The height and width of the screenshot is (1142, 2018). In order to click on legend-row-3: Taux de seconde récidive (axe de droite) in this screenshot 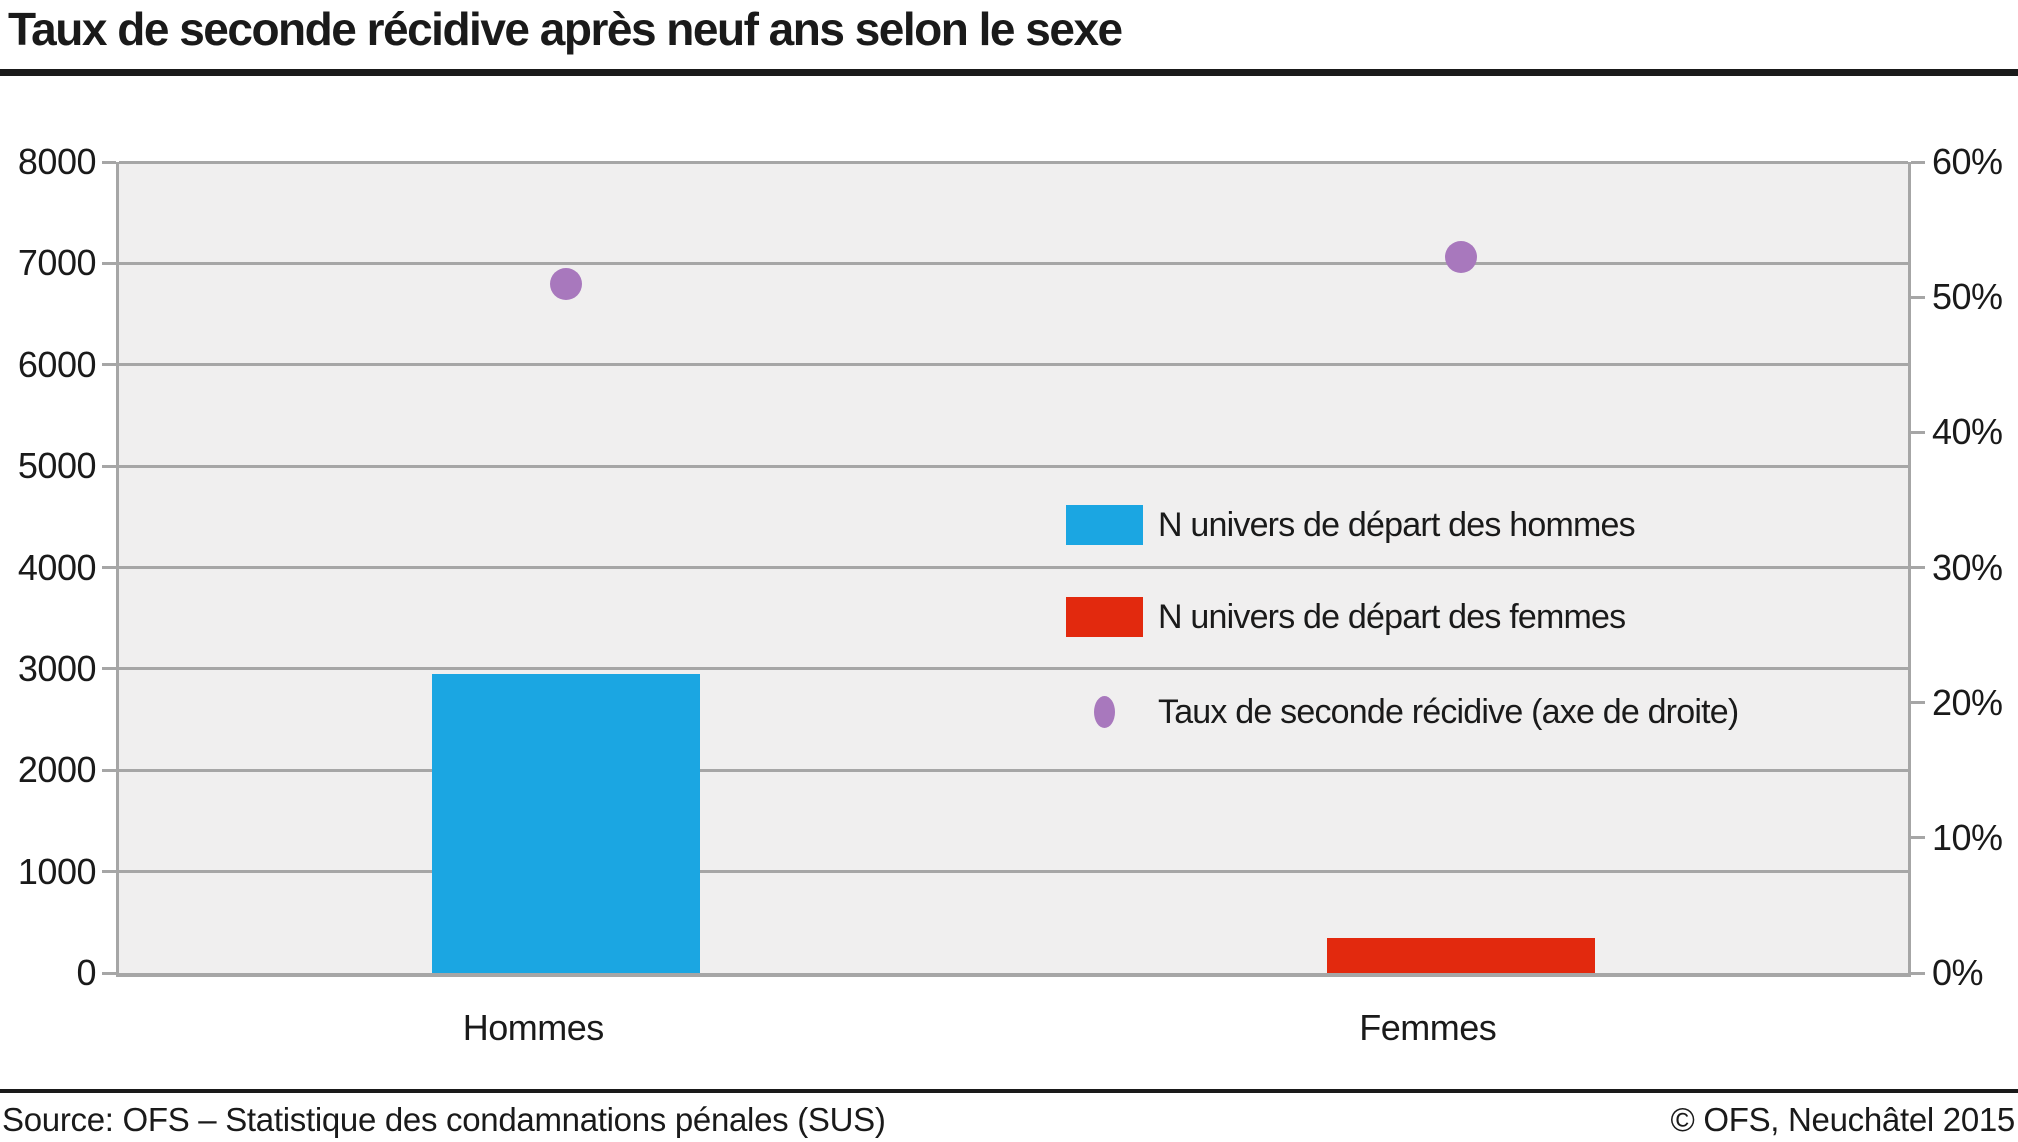, I will do `click(1402, 712)`.